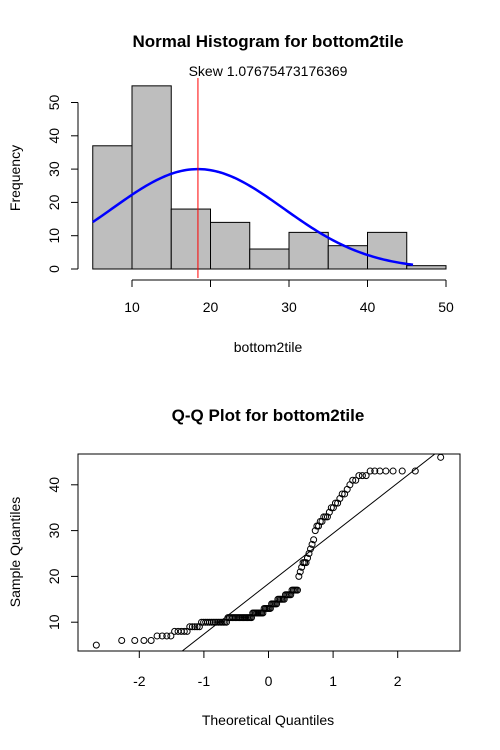 This screenshot has width=500, height=750. Describe the element at coordinates (368, 307) in the screenshot. I see `histogram-x-tick-label: 40` at that location.